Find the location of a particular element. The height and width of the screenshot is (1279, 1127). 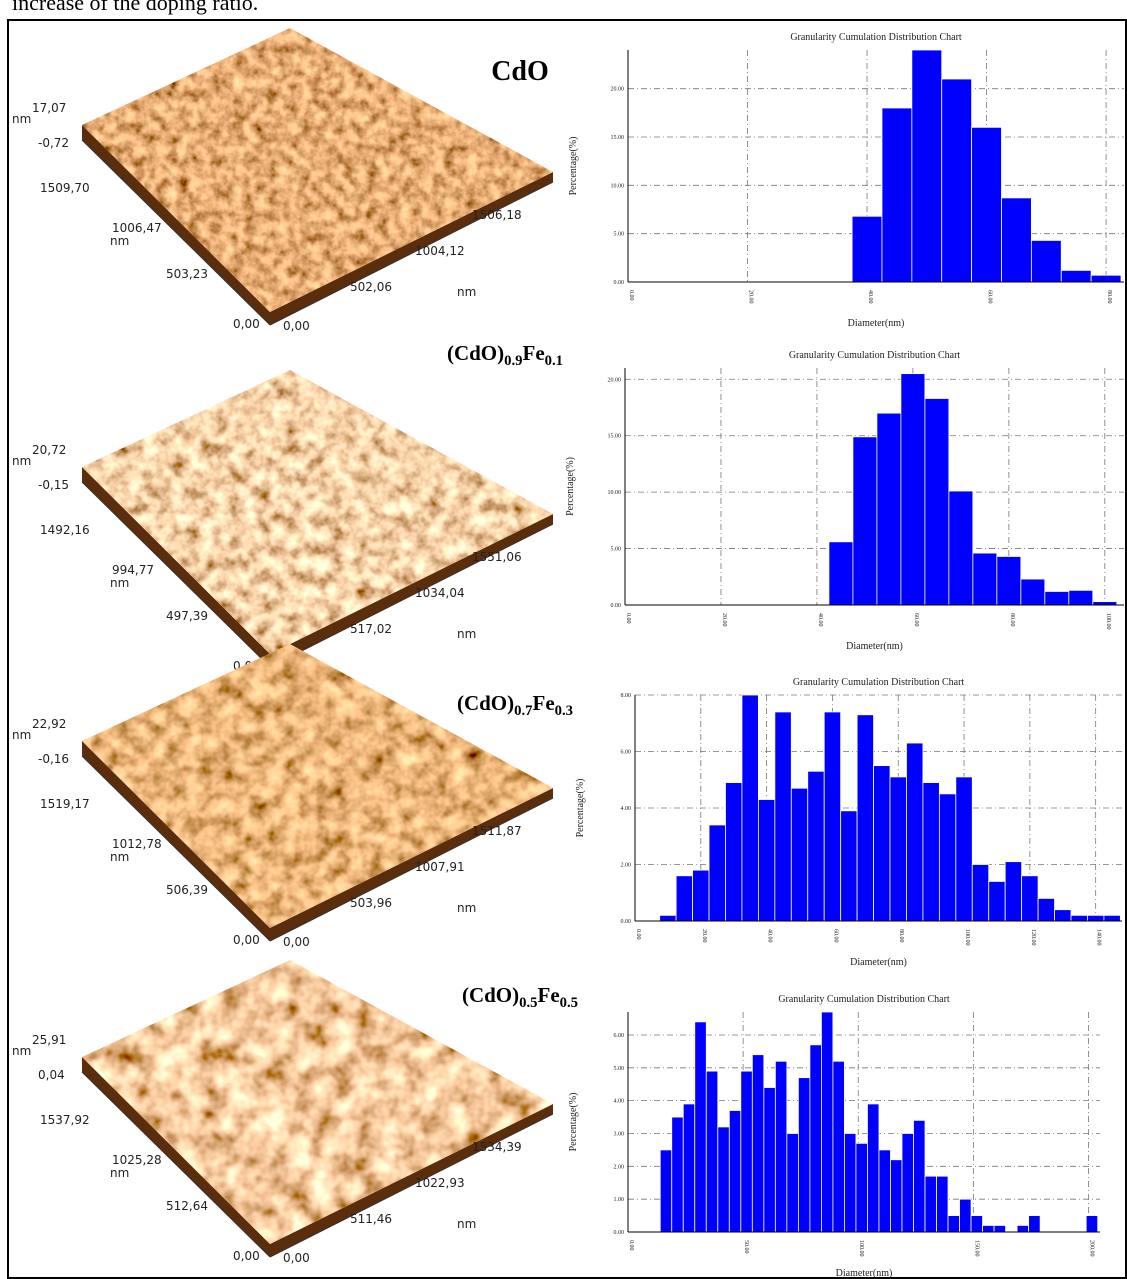

x-tick-label: 120.00 is located at coordinates (1033, 937).